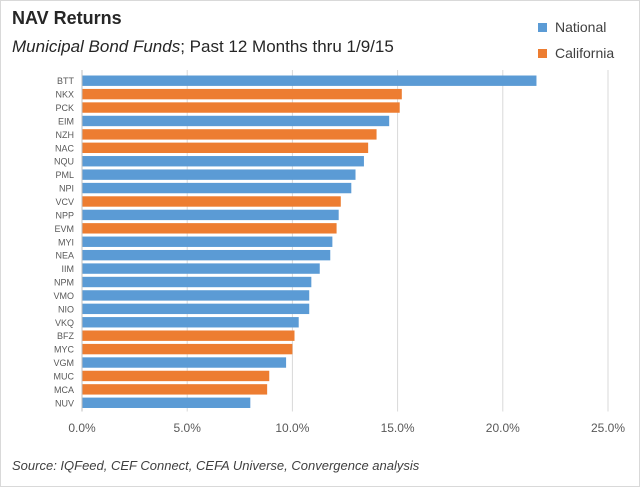  What do you see at coordinates (175, 389) in the screenshot?
I see `bar-mca` at bounding box center [175, 389].